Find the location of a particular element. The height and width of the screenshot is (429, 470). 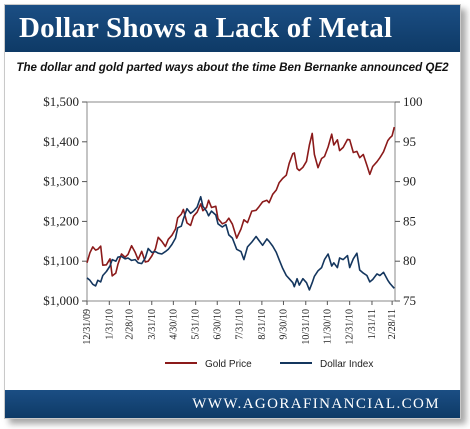

x-tick-label: 4/30/10 is located at coordinates (173, 324).